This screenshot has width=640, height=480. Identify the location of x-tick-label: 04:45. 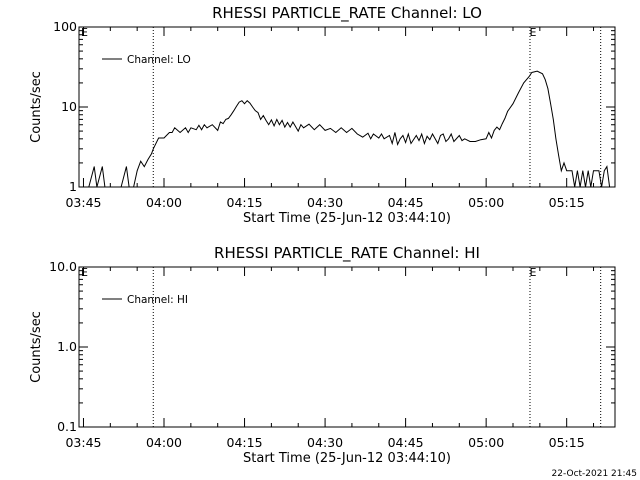
(406, 442).